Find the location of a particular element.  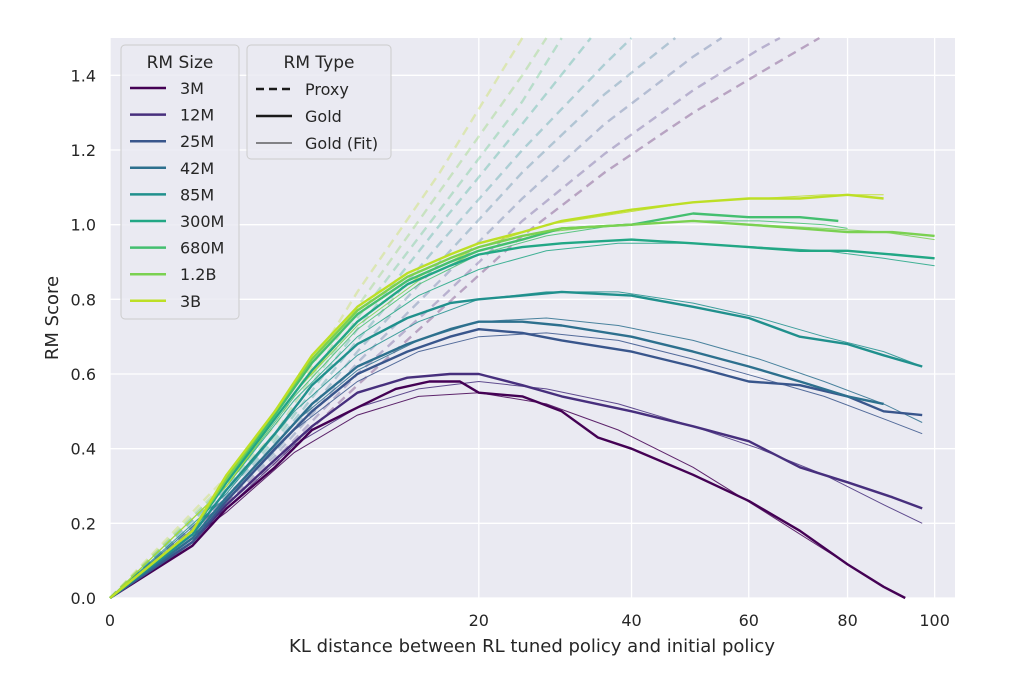

legend-size-label-12m: 12M is located at coordinates (197, 115).